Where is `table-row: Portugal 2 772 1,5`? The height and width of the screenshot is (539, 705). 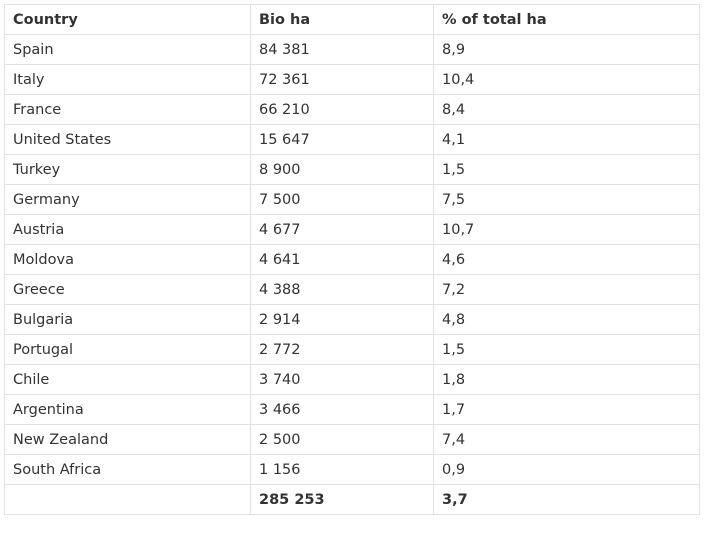 table-row: Portugal 2 772 1,5 is located at coordinates (352, 349).